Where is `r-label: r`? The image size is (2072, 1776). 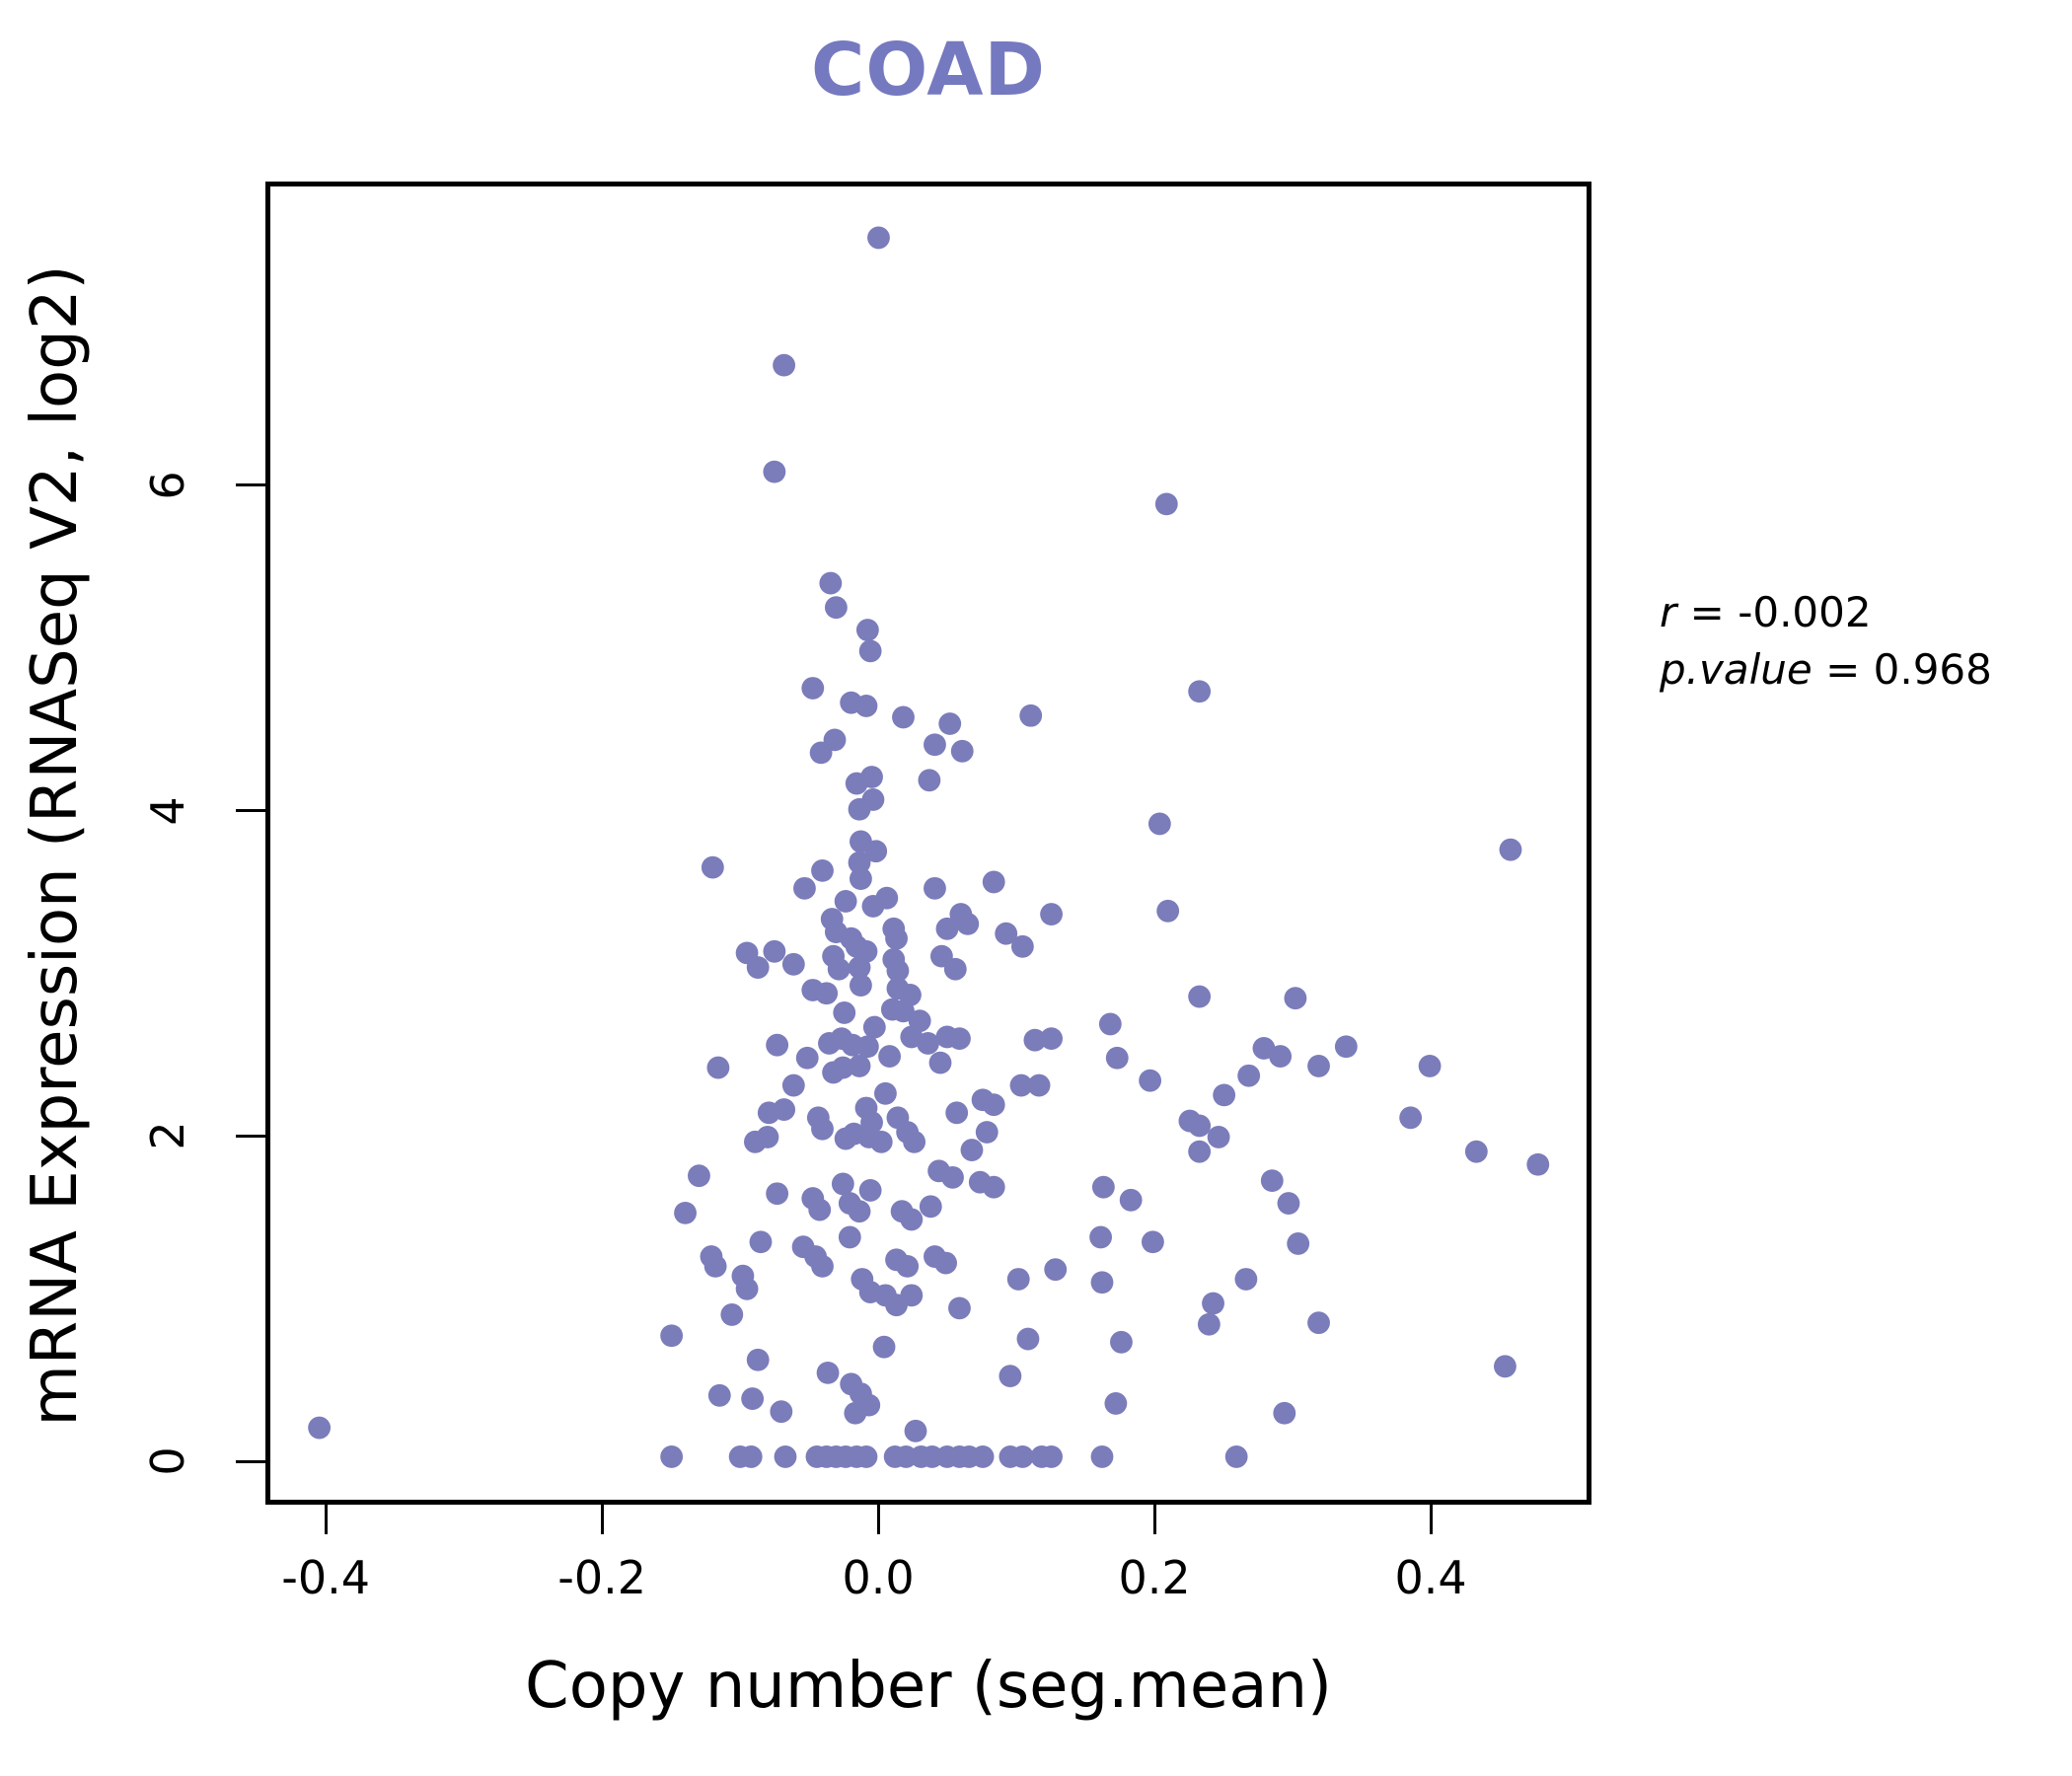
r-label: r is located at coordinates (1669, 612).